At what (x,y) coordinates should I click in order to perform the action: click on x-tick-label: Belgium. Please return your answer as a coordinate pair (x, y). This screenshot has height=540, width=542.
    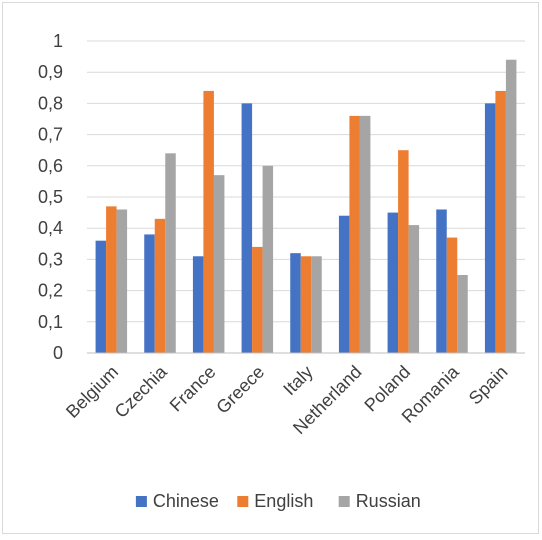
    Looking at the image, I should click on (92, 392).